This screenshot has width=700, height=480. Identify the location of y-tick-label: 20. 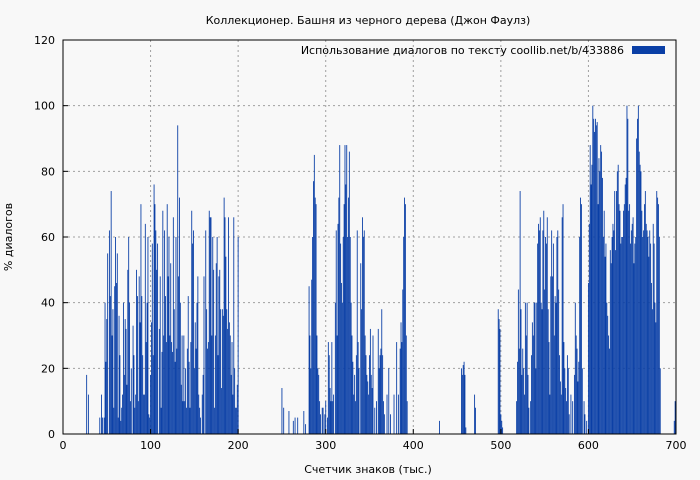
(48, 368).